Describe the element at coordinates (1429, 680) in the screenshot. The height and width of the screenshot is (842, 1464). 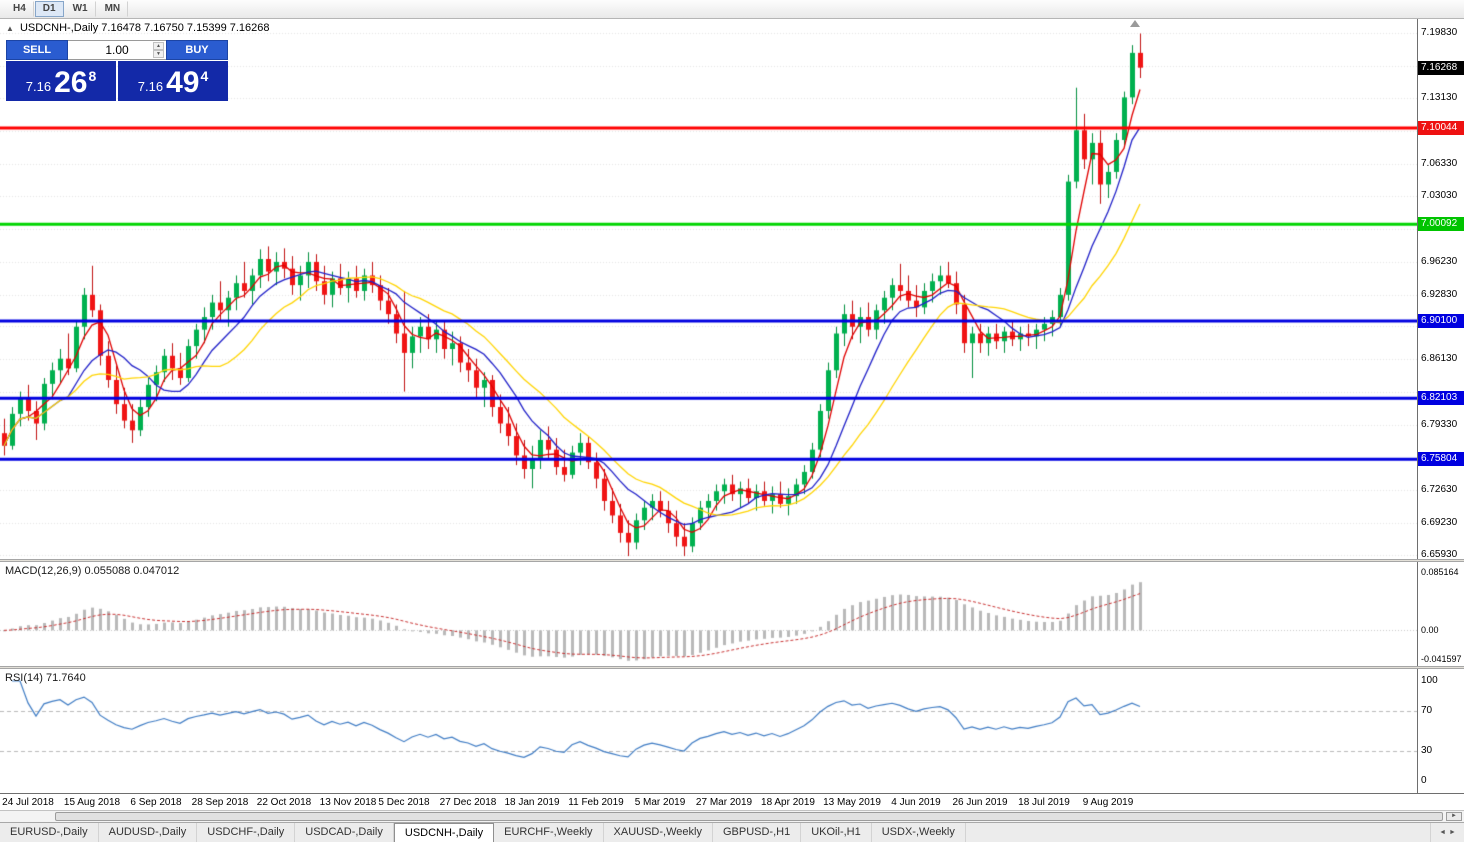
I see `rsi-axis-label: 100` at that location.